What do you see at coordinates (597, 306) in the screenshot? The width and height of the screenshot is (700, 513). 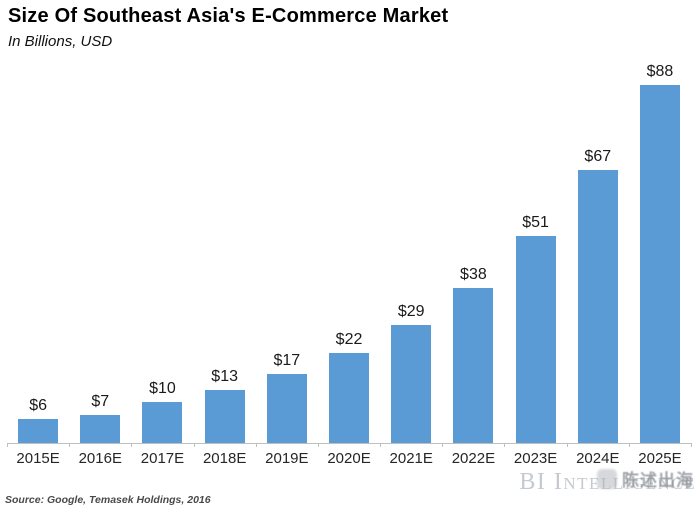 I see `bar-2024E` at bounding box center [597, 306].